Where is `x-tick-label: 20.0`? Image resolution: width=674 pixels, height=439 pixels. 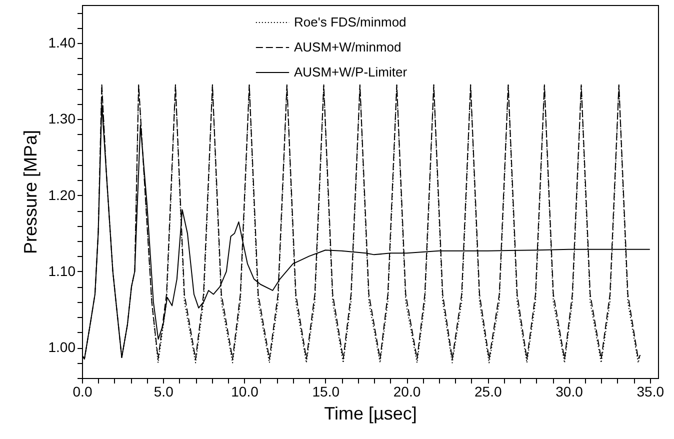
x-tick-label: 20.0 is located at coordinates (407, 392).